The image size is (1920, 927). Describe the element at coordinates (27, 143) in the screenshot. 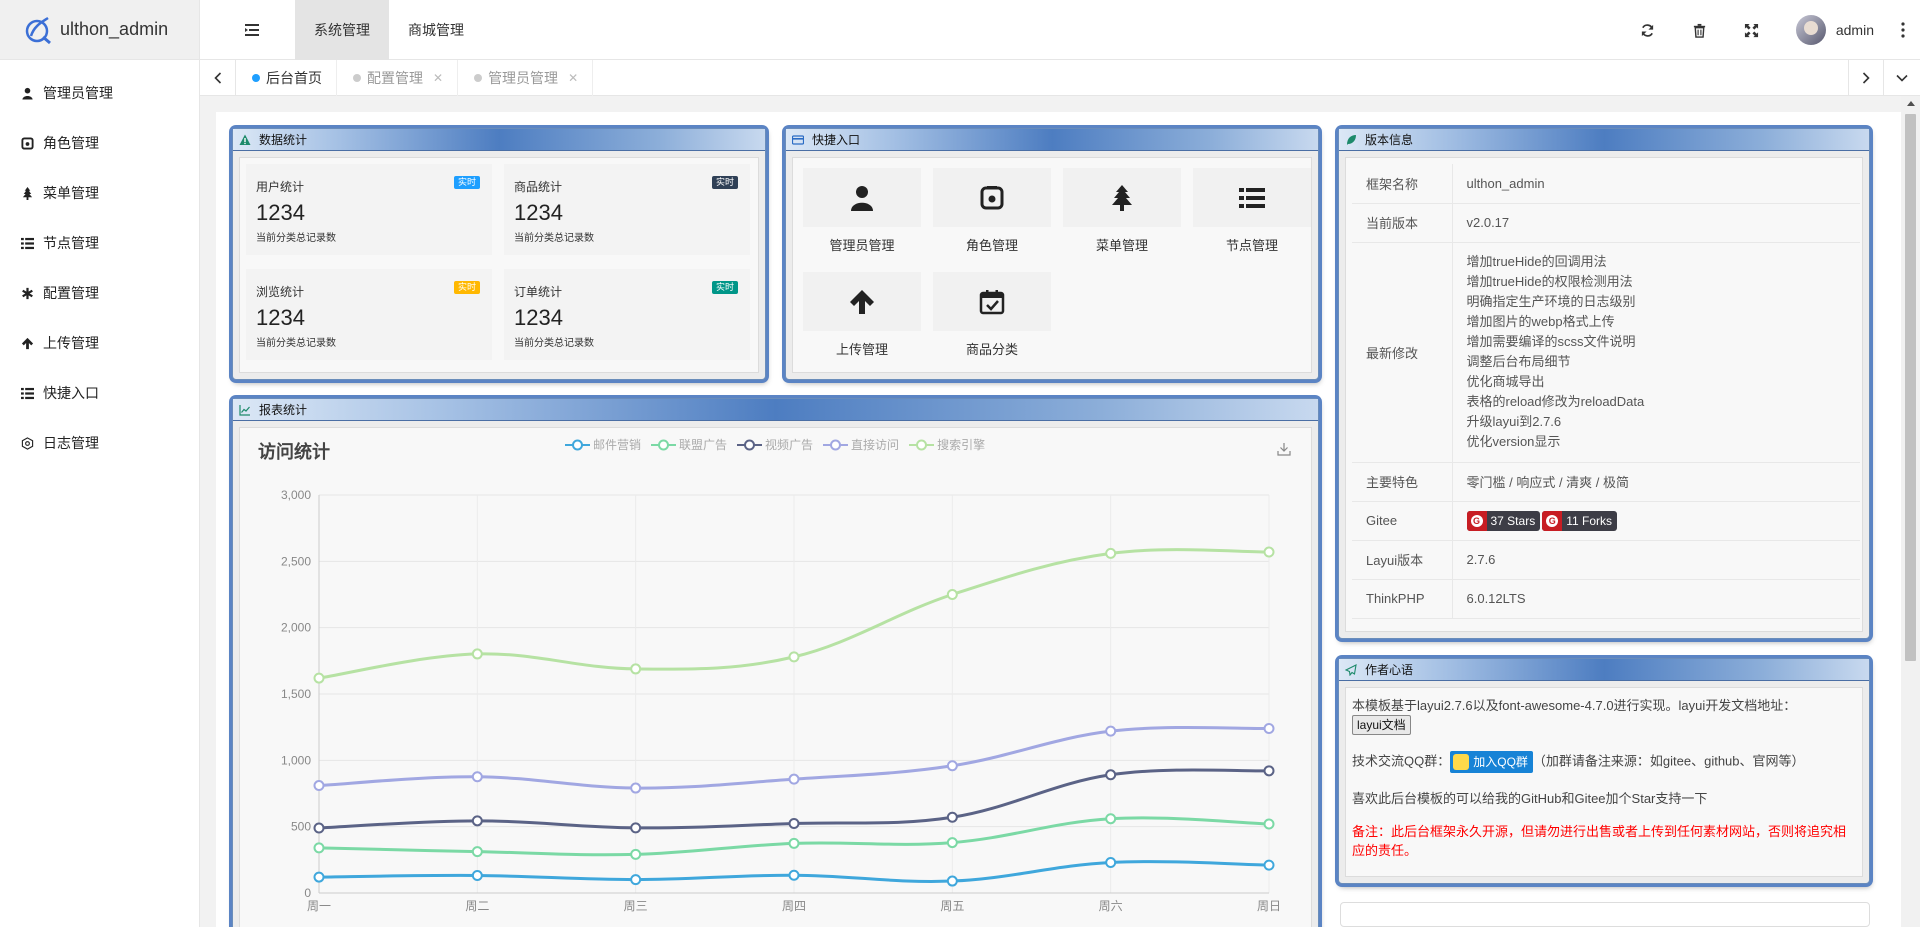

I see `role-icon` at that location.